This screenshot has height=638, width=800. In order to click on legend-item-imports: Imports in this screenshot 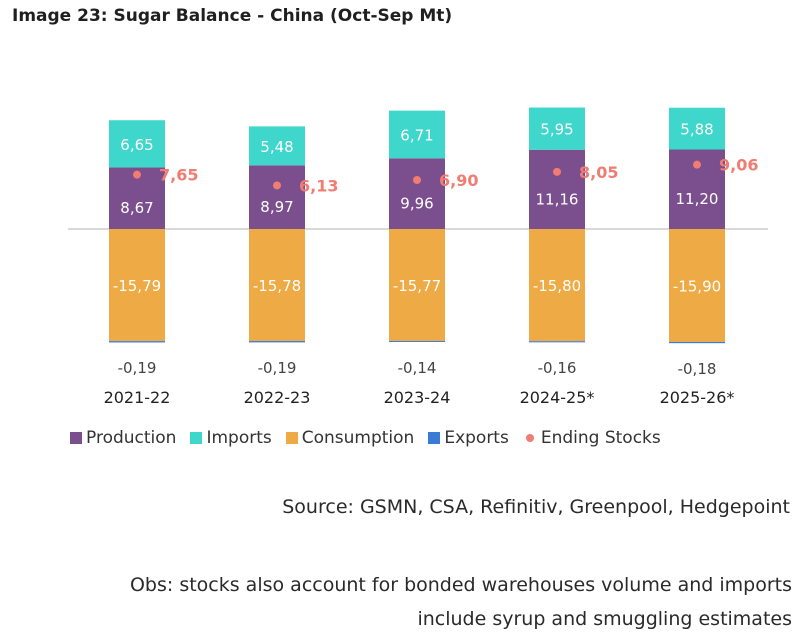, I will do `click(231, 438)`.